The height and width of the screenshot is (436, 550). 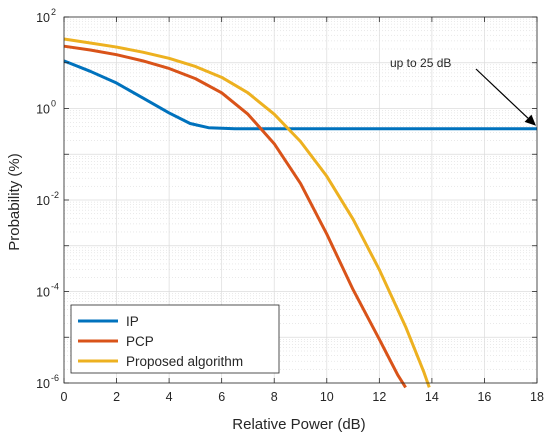 I want to click on y-tick-exponent: -4, so click(x=55, y=287).